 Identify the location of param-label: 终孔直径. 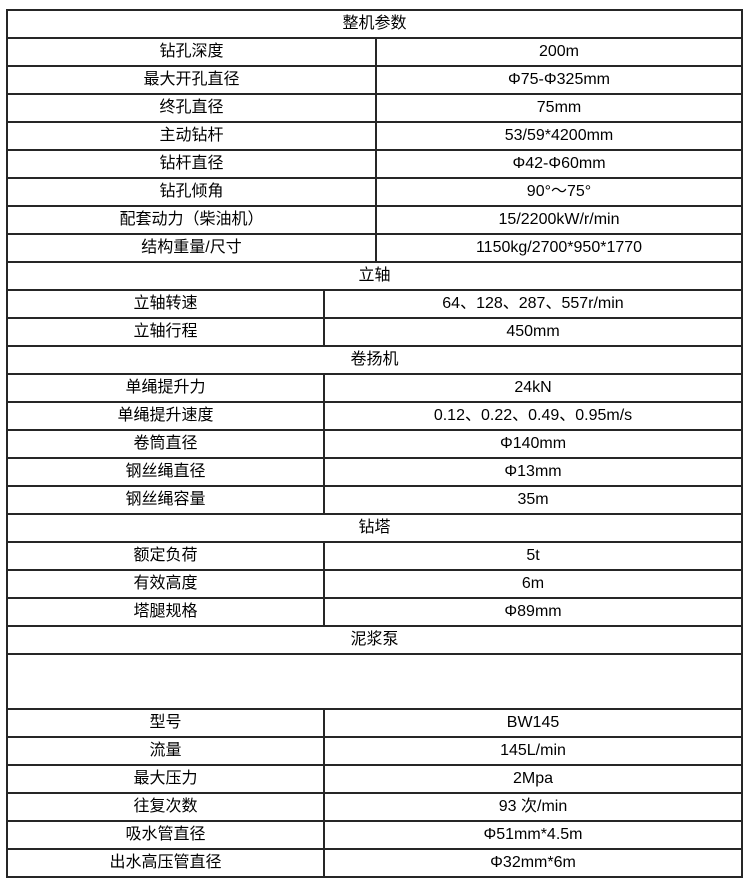
(192, 108).